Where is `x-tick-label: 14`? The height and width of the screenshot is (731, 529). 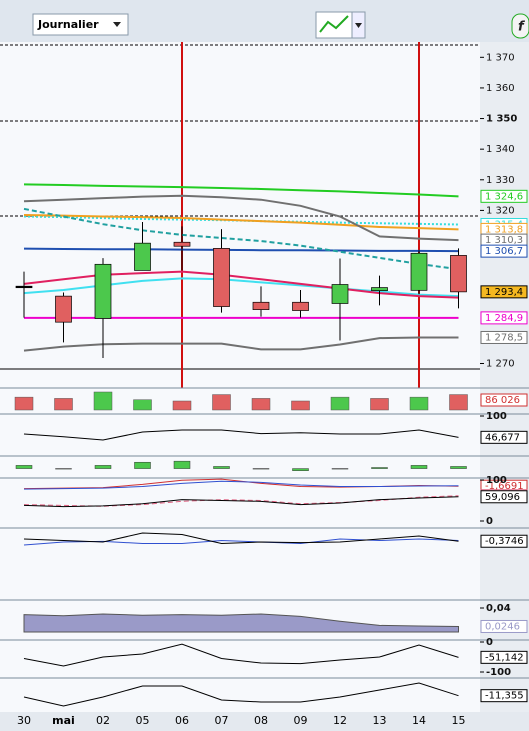
x-tick-label: 14 is located at coordinates (419, 720).